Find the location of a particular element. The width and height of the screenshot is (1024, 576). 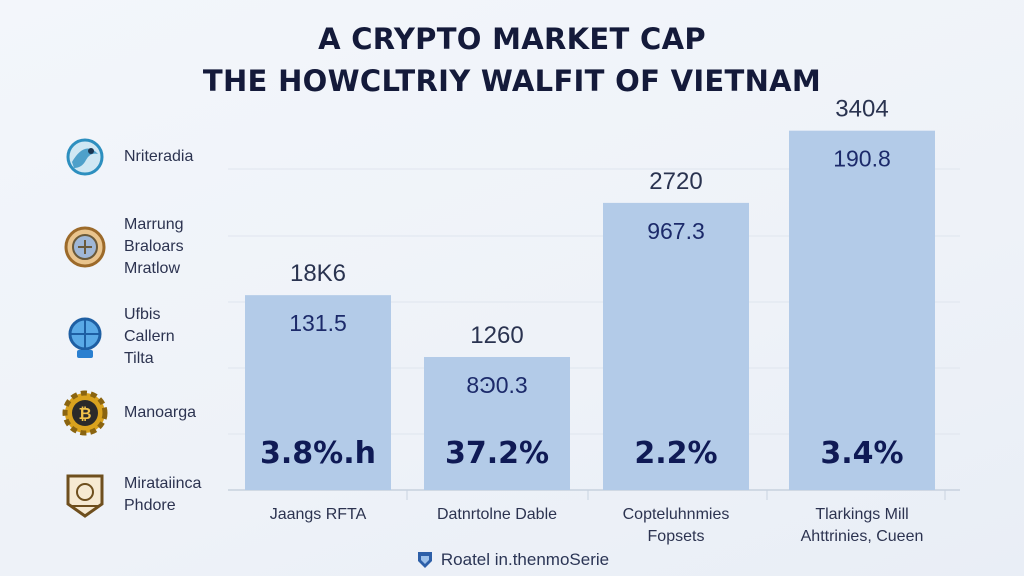

legend-item-1: Nriteradia is located at coordinates (125, 157).